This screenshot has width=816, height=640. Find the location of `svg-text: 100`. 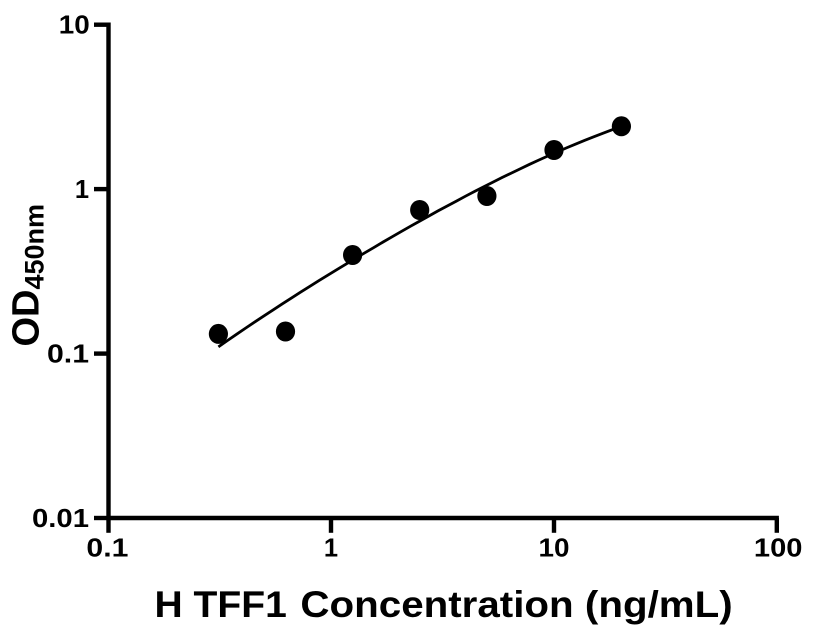

svg-text: 100 is located at coordinates (778, 548).